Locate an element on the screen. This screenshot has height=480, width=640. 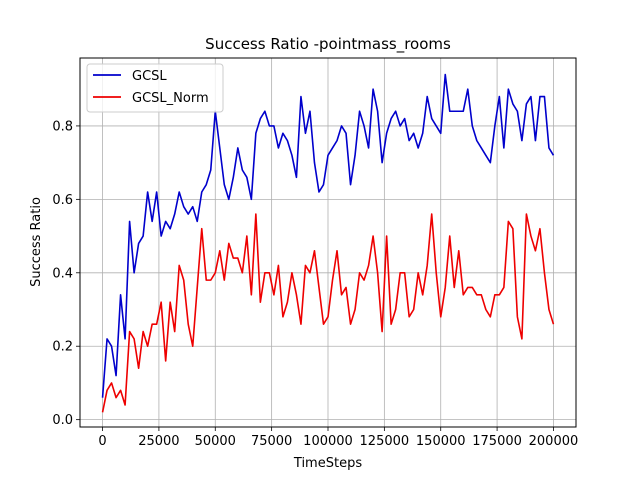
legend: GCSL GCSL_Norm is located at coordinates (155, 88).